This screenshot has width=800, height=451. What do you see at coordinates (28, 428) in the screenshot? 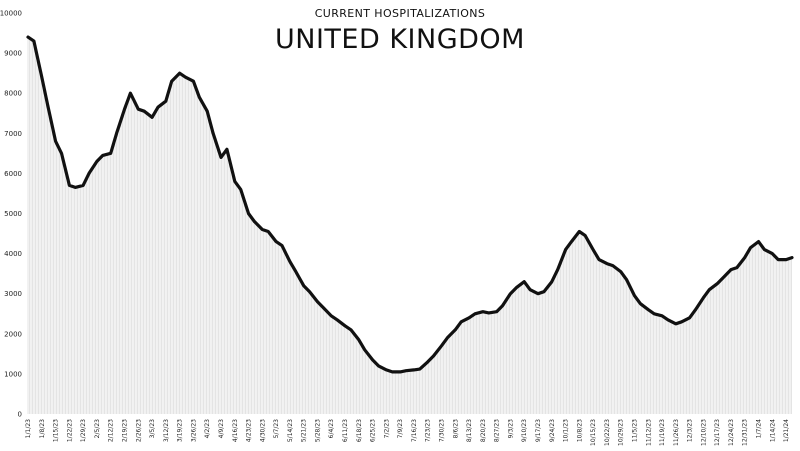
I see `x-tick-label: 1/1/23` at bounding box center [28, 428].